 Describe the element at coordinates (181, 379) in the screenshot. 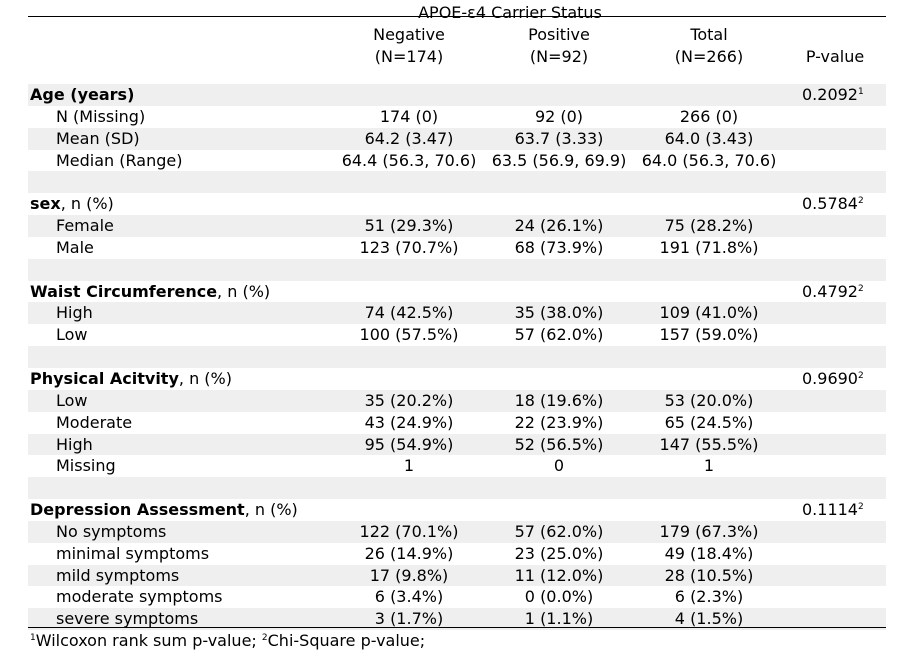

I see `section-label: Physical Acitvity, n (%)` at that location.